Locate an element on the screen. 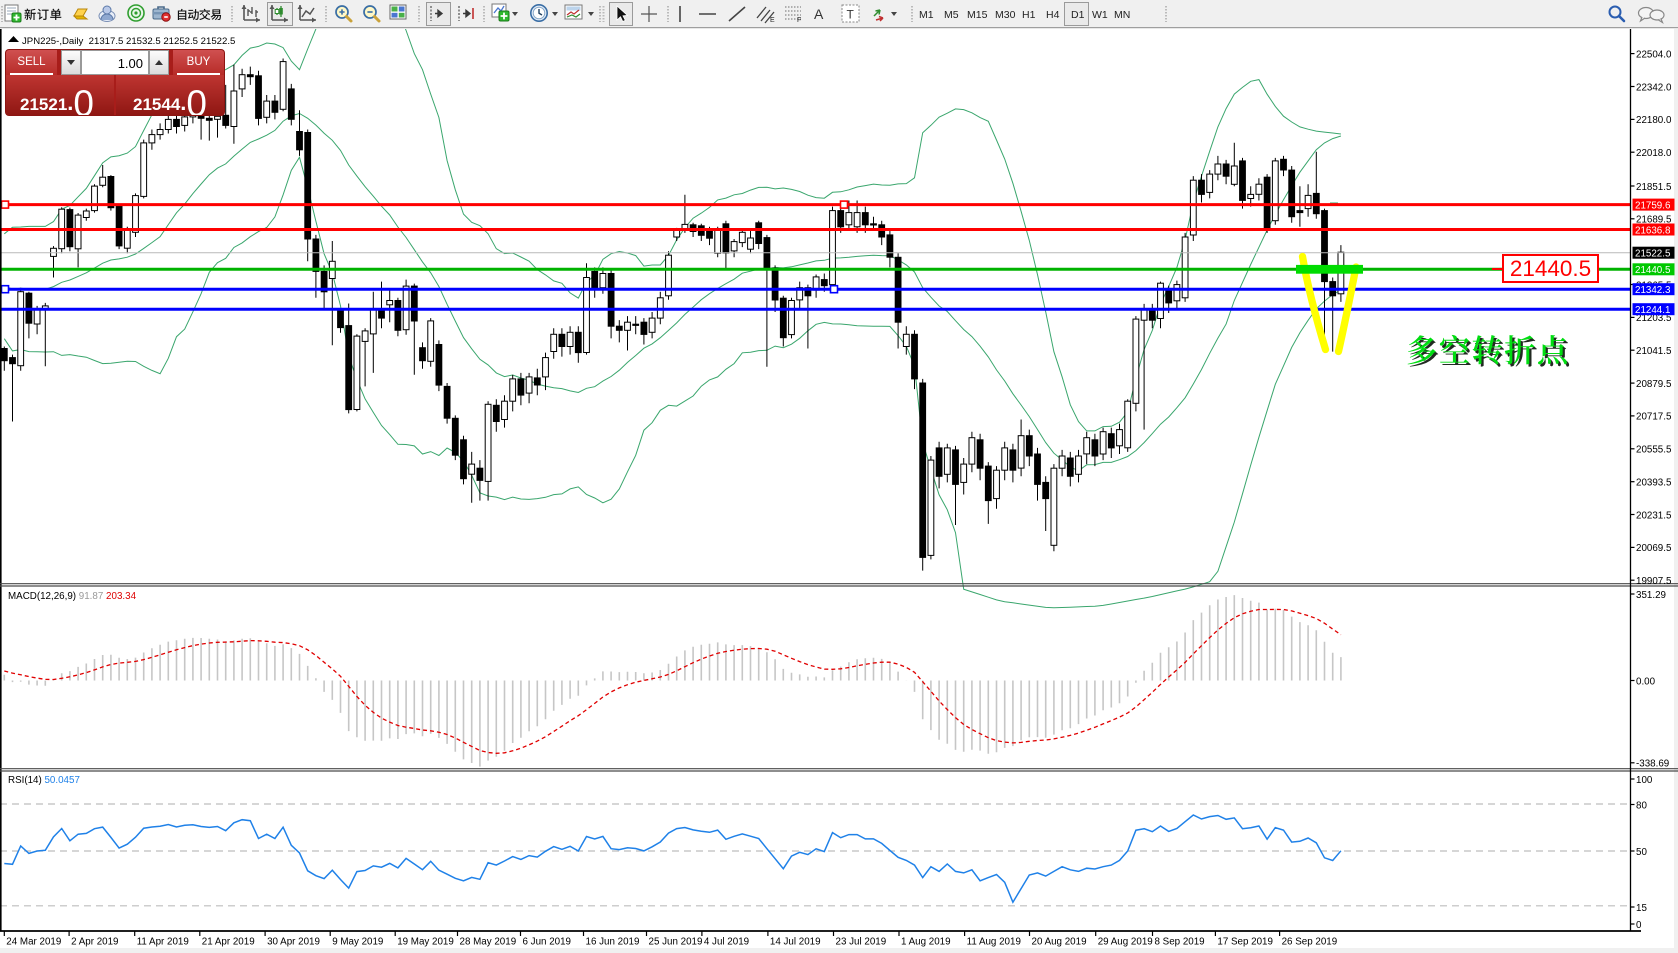  svg-text: A is located at coordinates (819, 14).